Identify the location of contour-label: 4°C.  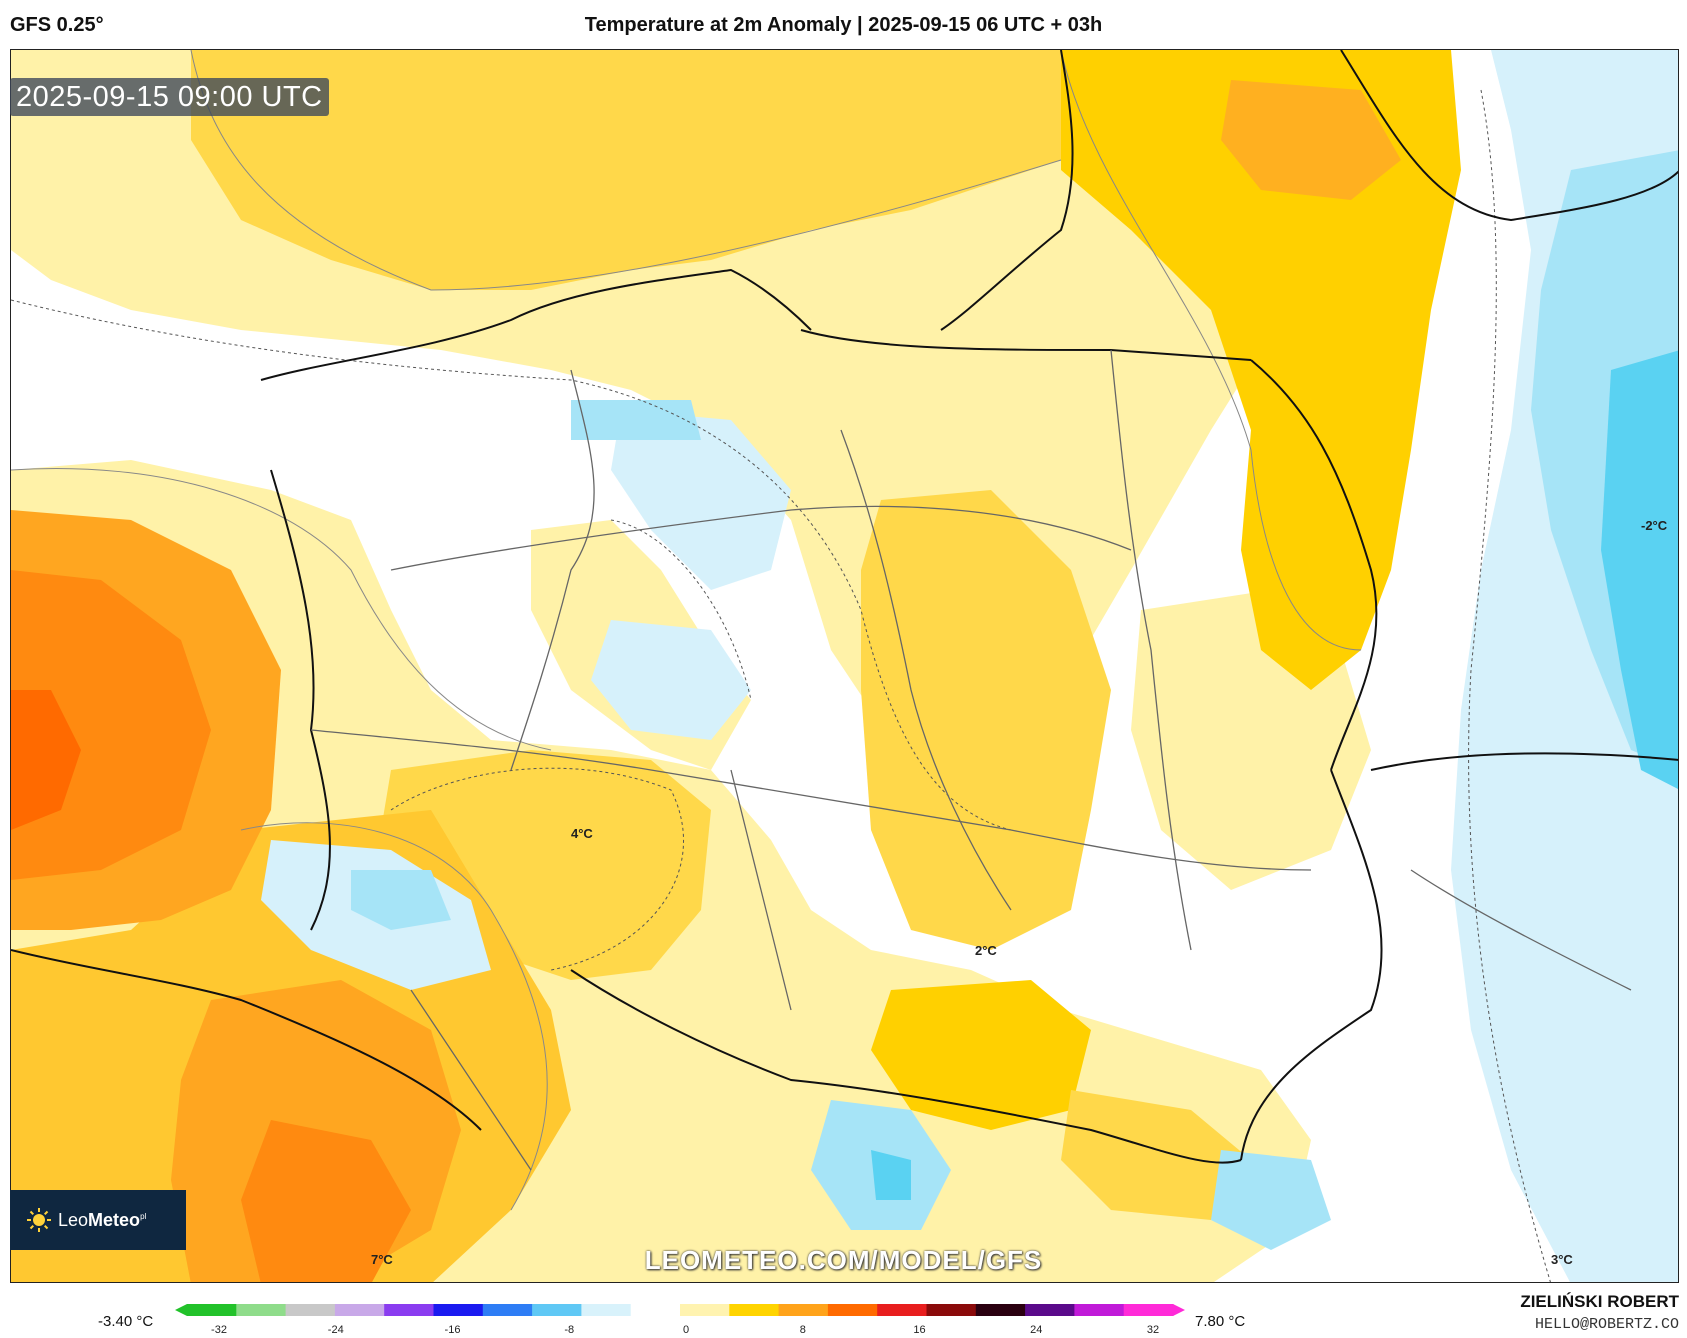
(582, 833).